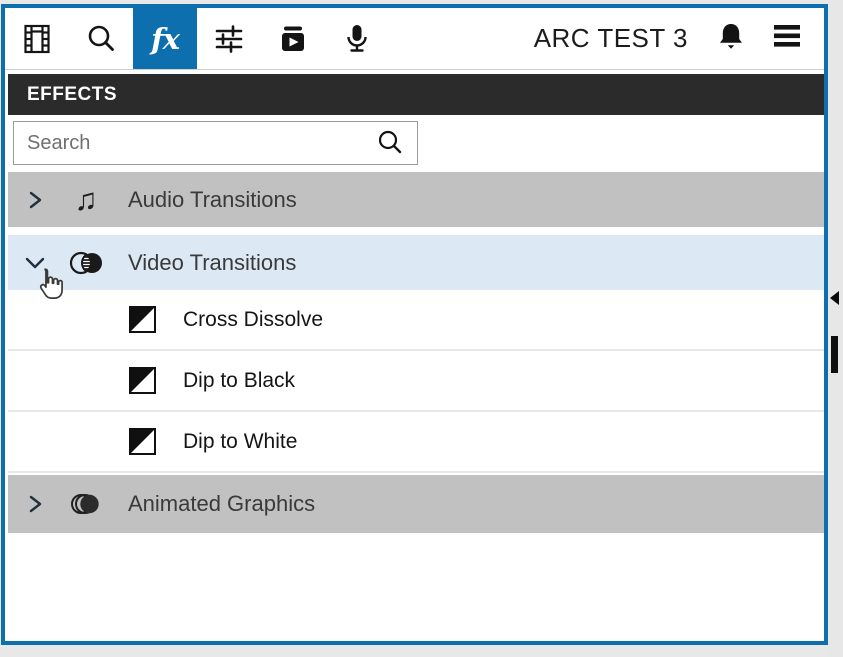 The height and width of the screenshot is (657, 843). Describe the element at coordinates (416, 442) in the screenshot. I see `effect-item-dip-to-white: Dip to White` at that location.